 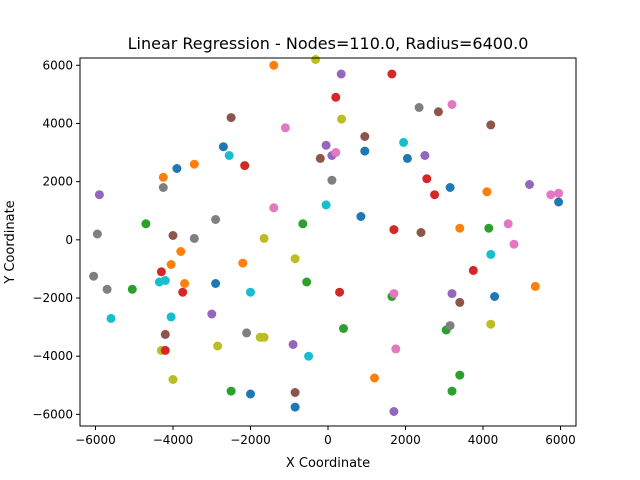 I want to click on x-tick-label: −2000, so click(x=250, y=440).